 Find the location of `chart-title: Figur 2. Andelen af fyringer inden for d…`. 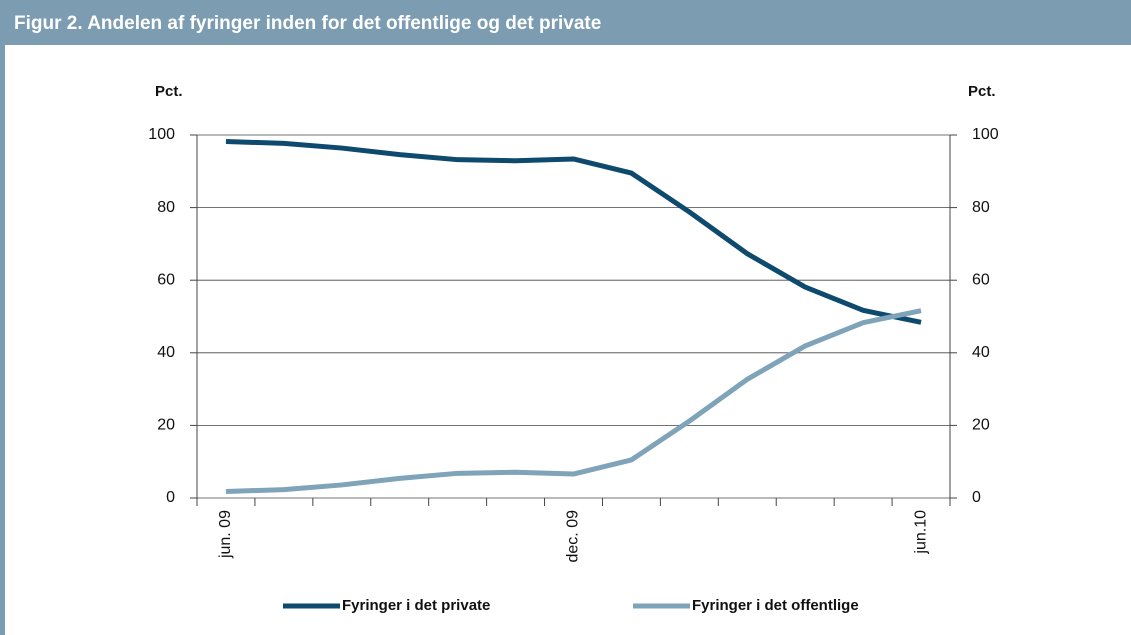

chart-title: Figur 2. Andelen af fyringer inden for d… is located at coordinates (307, 23).